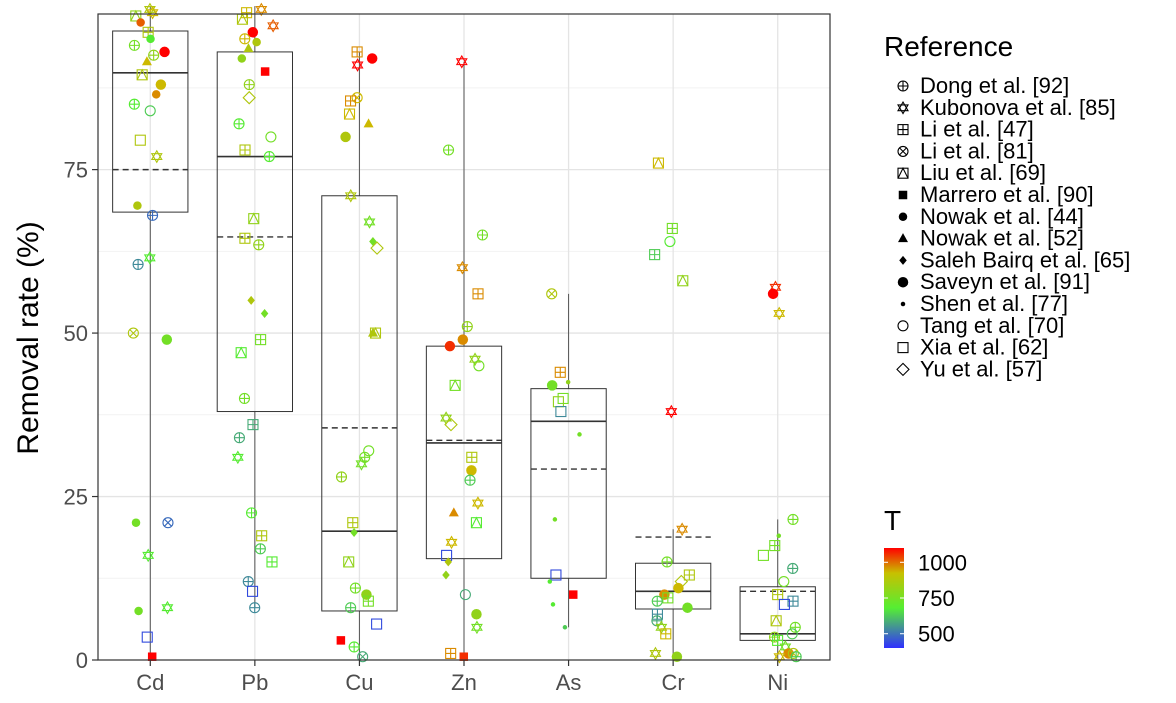  What do you see at coordinates (892, 520) in the screenshot?
I see `color-legend-title: T` at bounding box center [892, 520].